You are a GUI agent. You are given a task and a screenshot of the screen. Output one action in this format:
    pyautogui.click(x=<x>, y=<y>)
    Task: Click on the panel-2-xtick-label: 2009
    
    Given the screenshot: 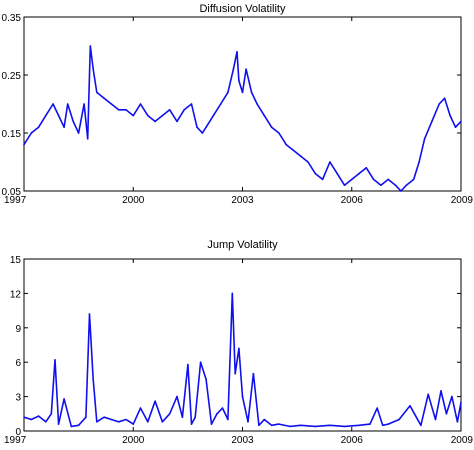 What is the action you would take?
    pyautogui.click(x=462, y=440)
    